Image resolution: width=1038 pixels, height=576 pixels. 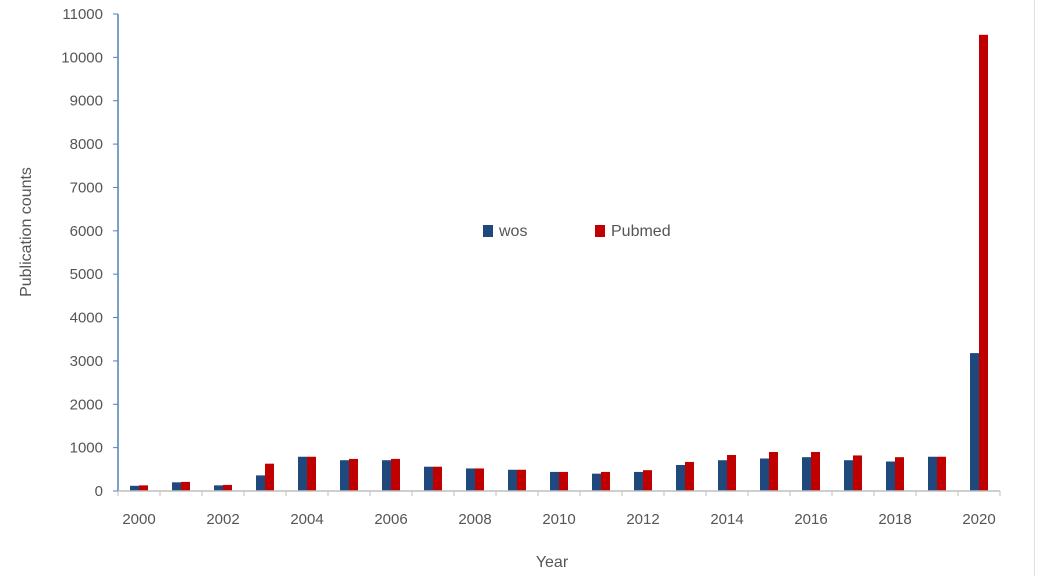 I want to click on bar-pubmed-2007, so click(x=437, y=478).